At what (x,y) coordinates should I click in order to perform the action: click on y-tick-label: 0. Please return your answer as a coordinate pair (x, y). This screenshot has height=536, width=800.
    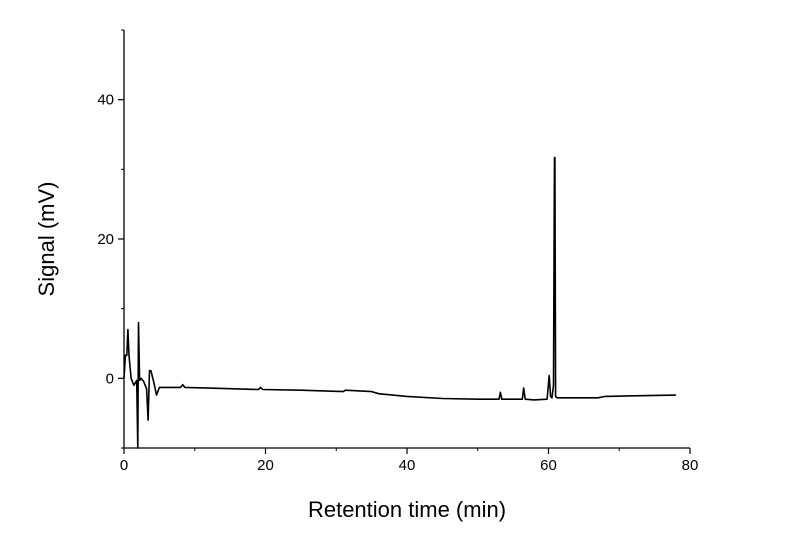
    Looking at the image, I should click on (110, 378).